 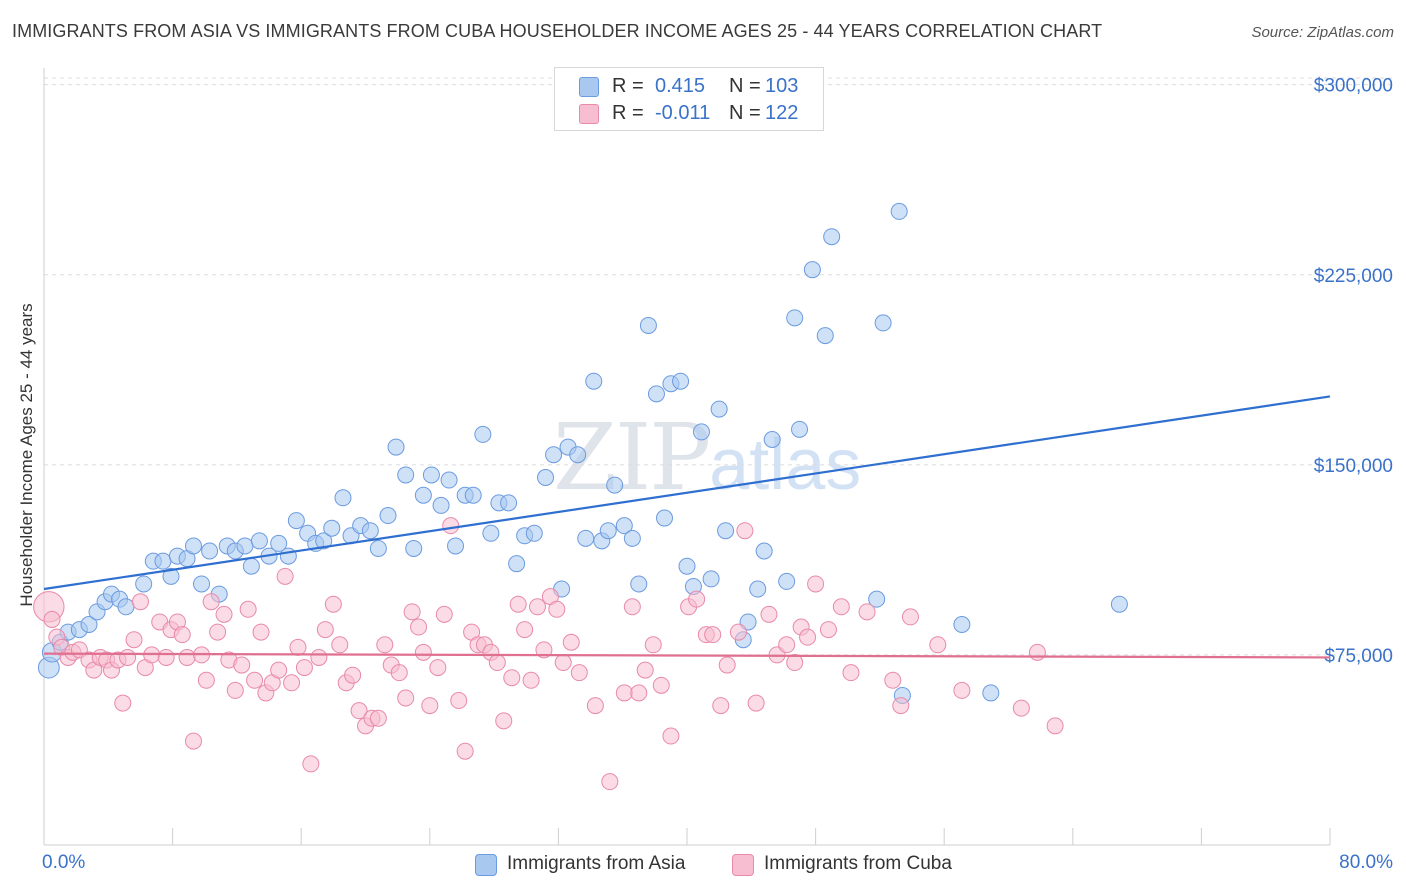 I want to click on legend-swatch-cuba, so click(x=589, y=114).